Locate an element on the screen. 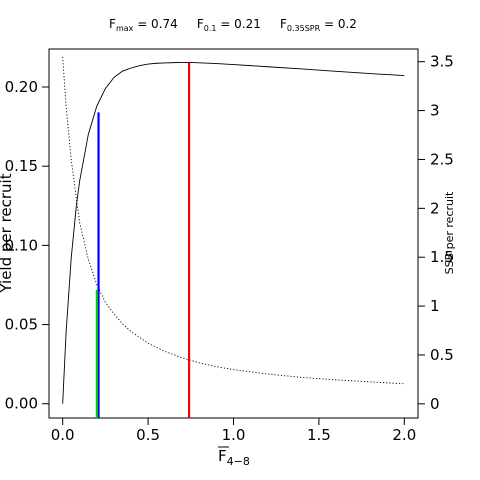 This screenshot has height=480, width=480. y-right-tick-label: 1.5 is located at coordinates (442, 257).